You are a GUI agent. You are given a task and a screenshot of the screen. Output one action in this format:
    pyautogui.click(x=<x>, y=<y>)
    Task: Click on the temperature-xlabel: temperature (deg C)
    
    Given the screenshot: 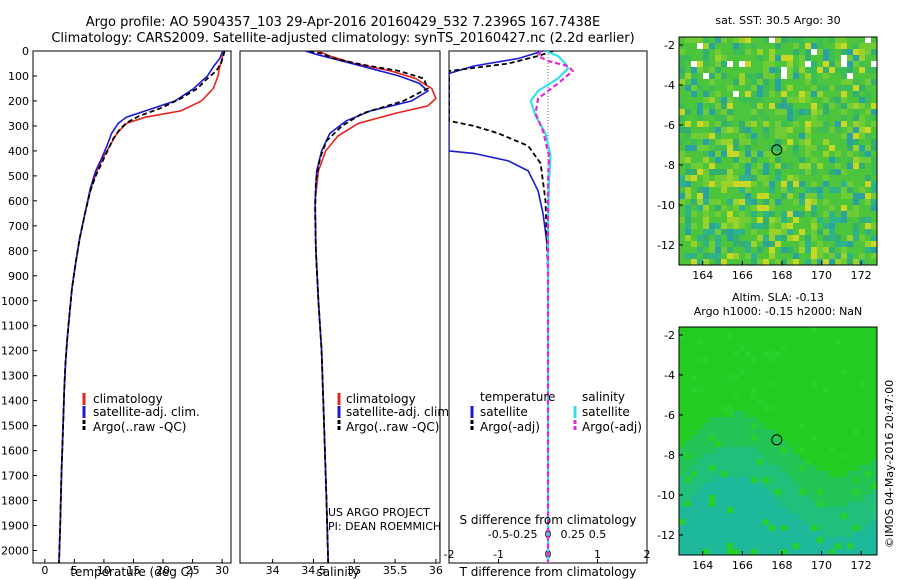 What is the action you would take?
    pyautogui.click(x=131, y=572)
    